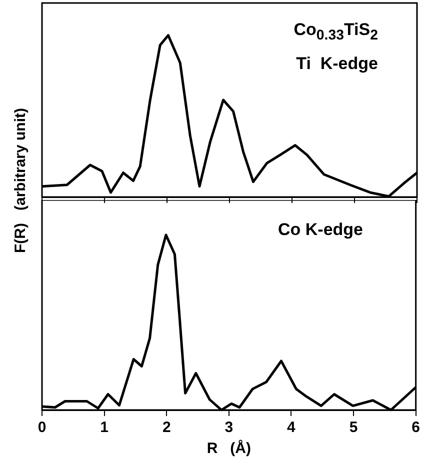  I want to click on x-tick-label: 0, so click(42, 427).